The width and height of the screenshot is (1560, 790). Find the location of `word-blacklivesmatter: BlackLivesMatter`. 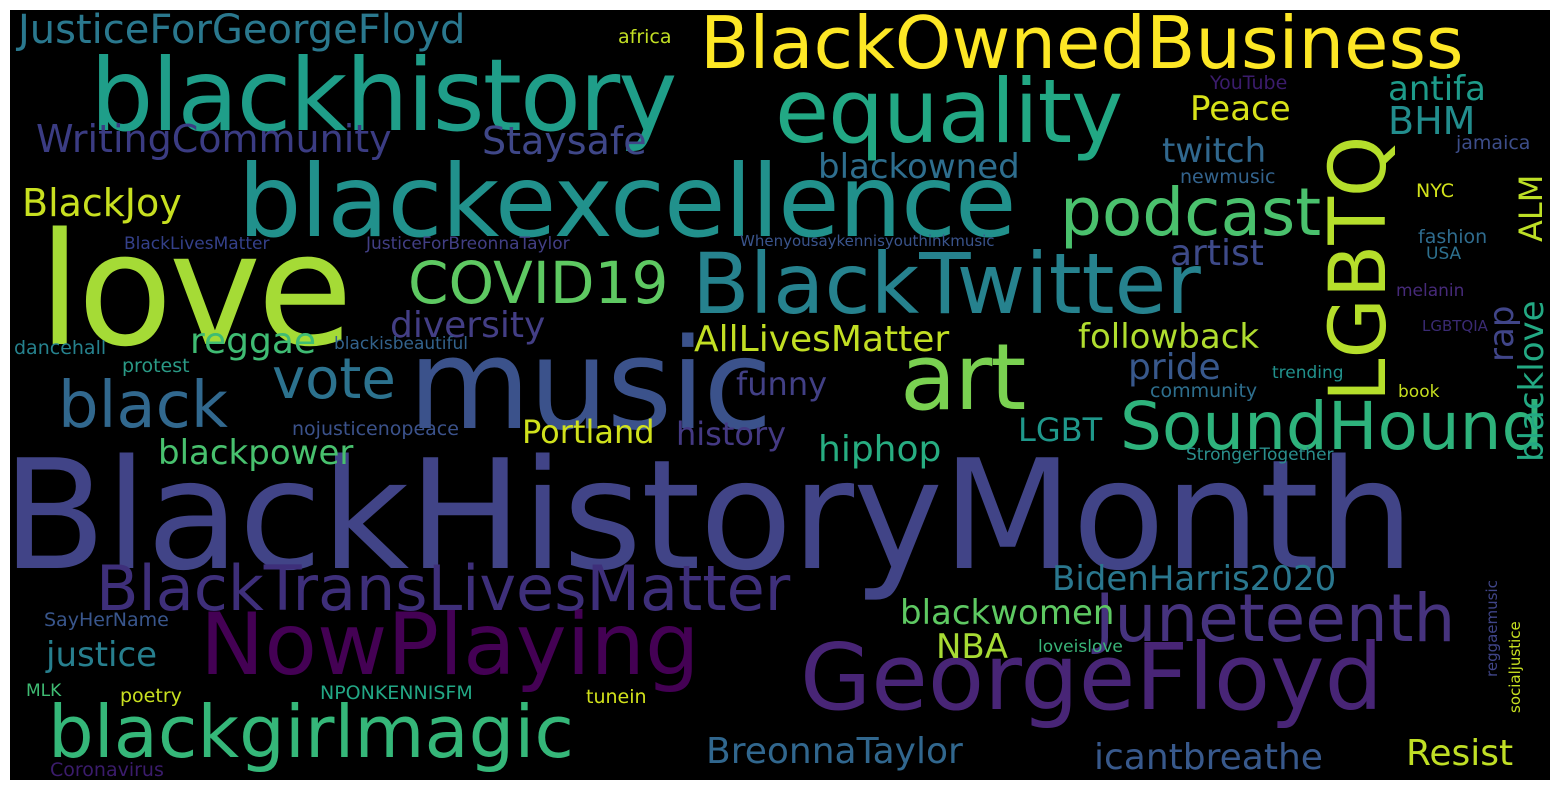

word-blacklivesmatter: BlackLivesMatter is located at coordinates (197, 244).